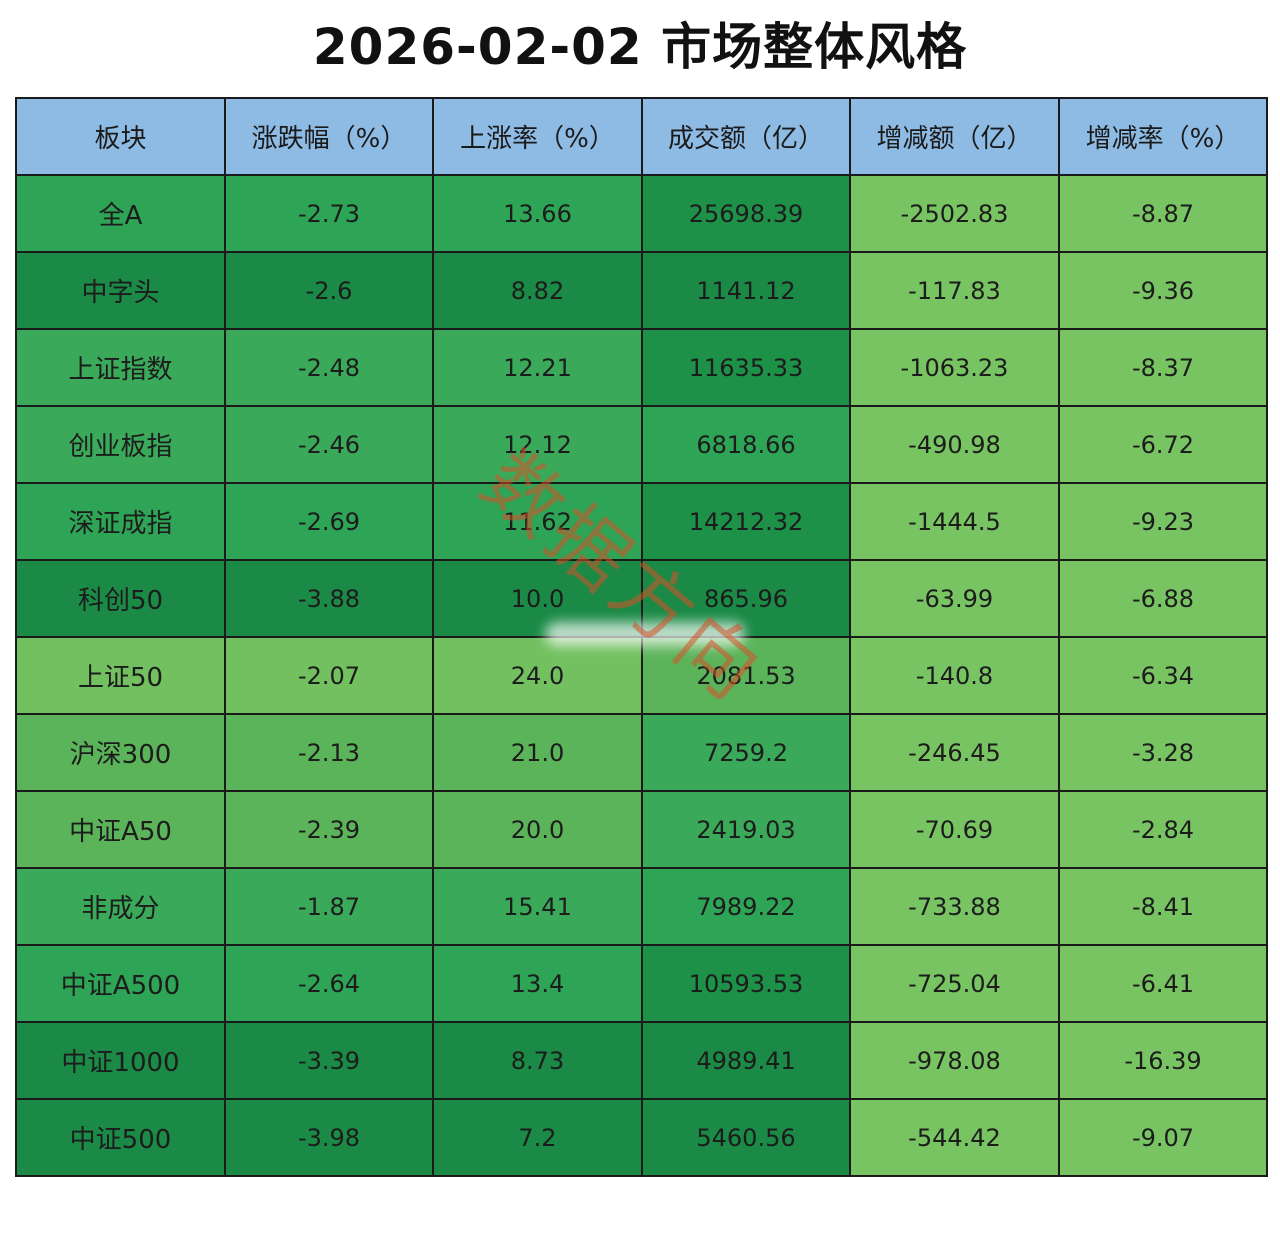  I want to click on cell-rise-ratio: 21.0, so click(537, 752).